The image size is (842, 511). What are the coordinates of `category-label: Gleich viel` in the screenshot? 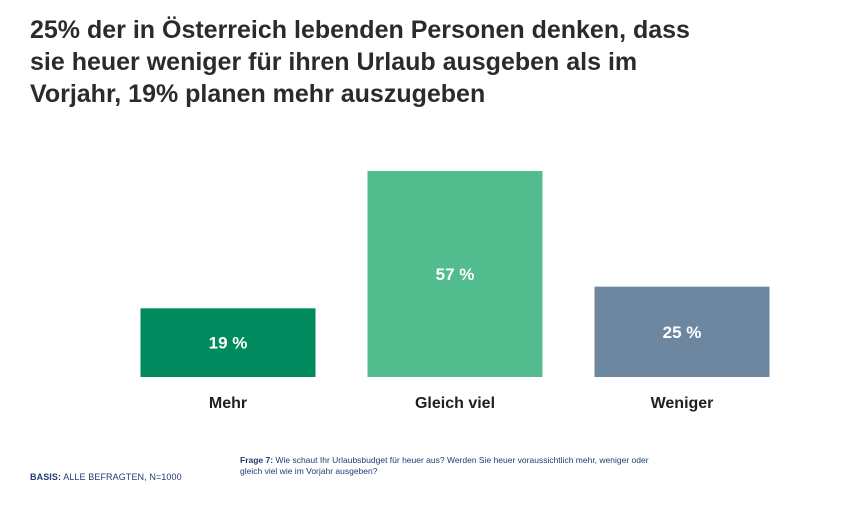 It's located at (455, 403).